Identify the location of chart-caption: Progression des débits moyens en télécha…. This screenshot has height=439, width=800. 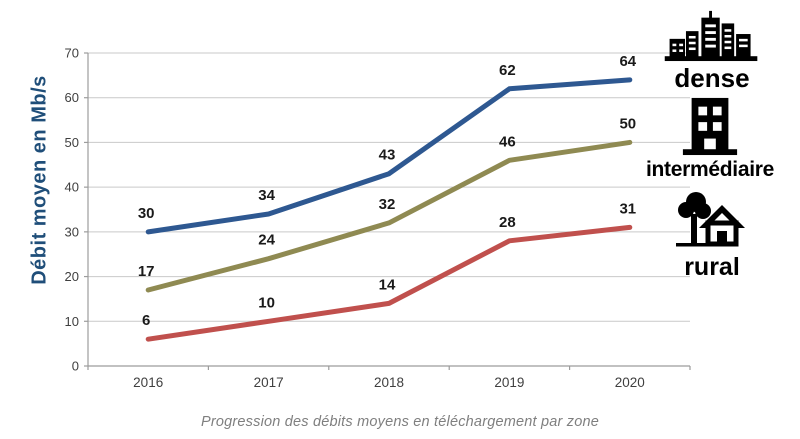
(400, 422).